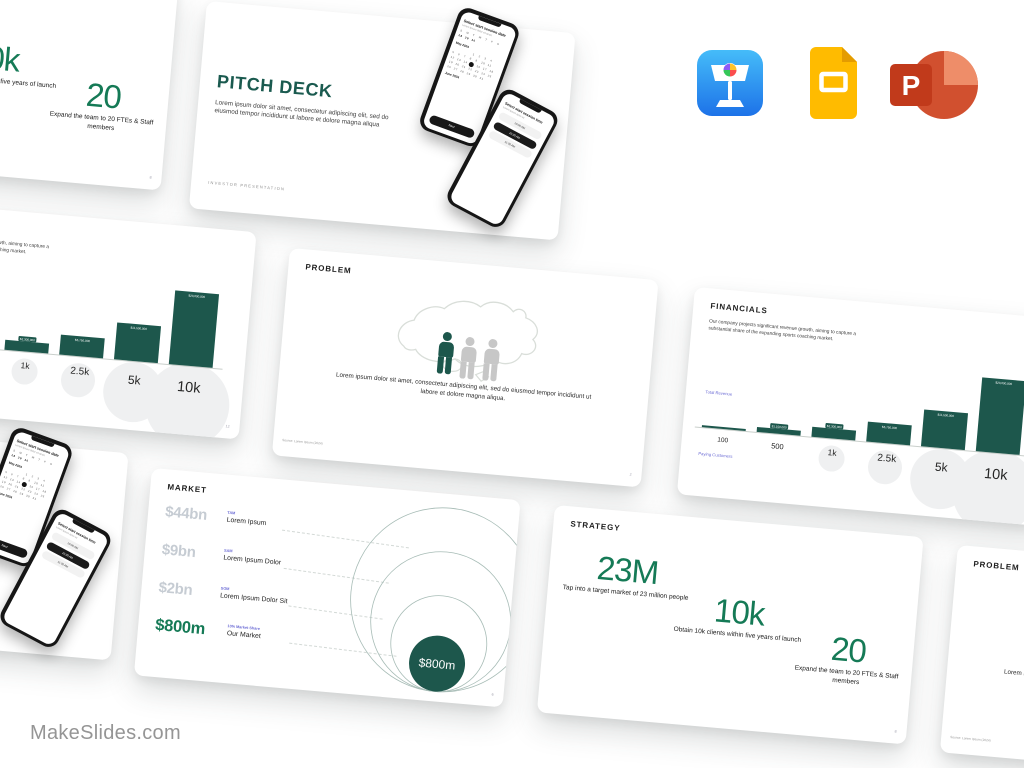 The width and height of the screenshot is (1024, 768). Describe the element at coordinates (179, 551) in the screenshot. I see `market-value: $9bn` at that location.